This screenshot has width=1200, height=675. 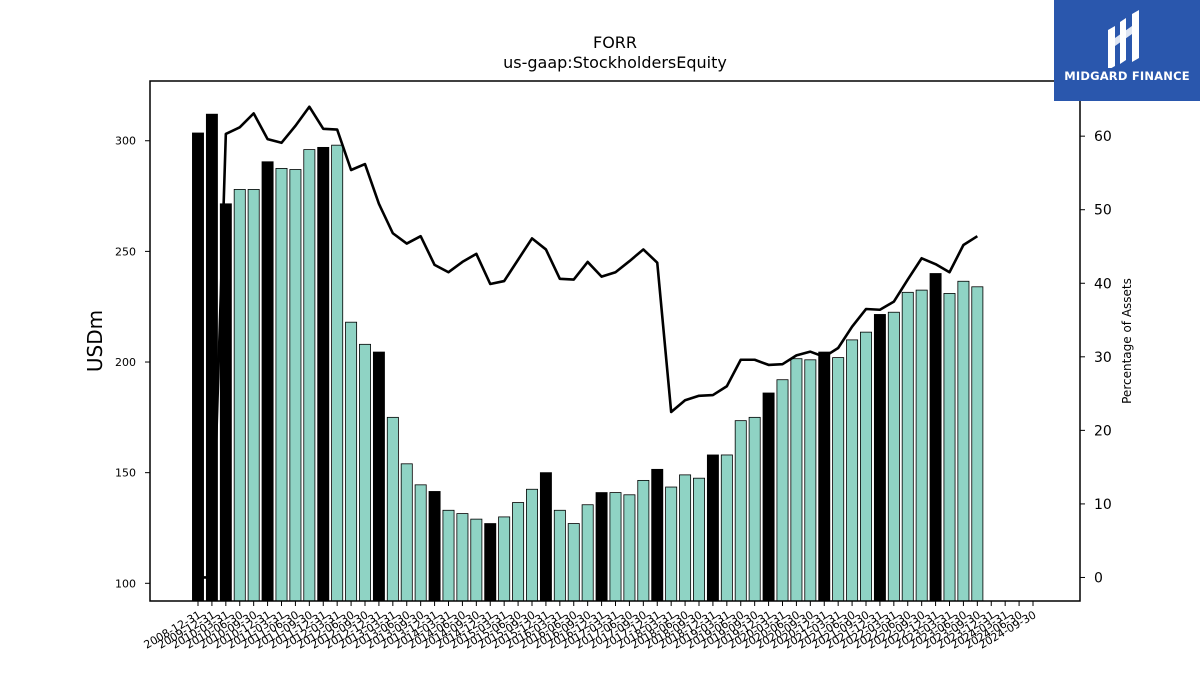 I want to click on y2-tick-label: 20, so click(x=1103, y=431).